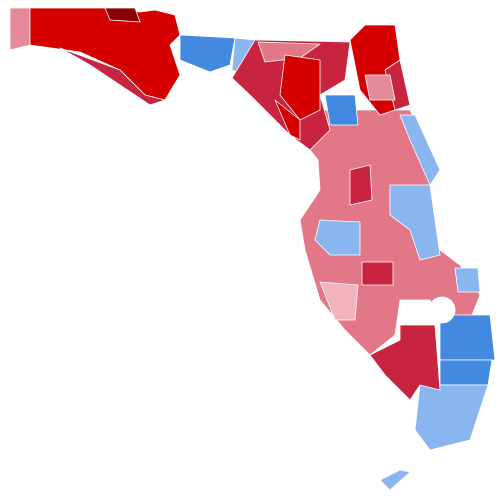 This screenshot has height=497, width=500. What do you see at coordinates (442, 310) in the screenshot?
I see `lake-okeechobee` at bounding box center [442, 310].